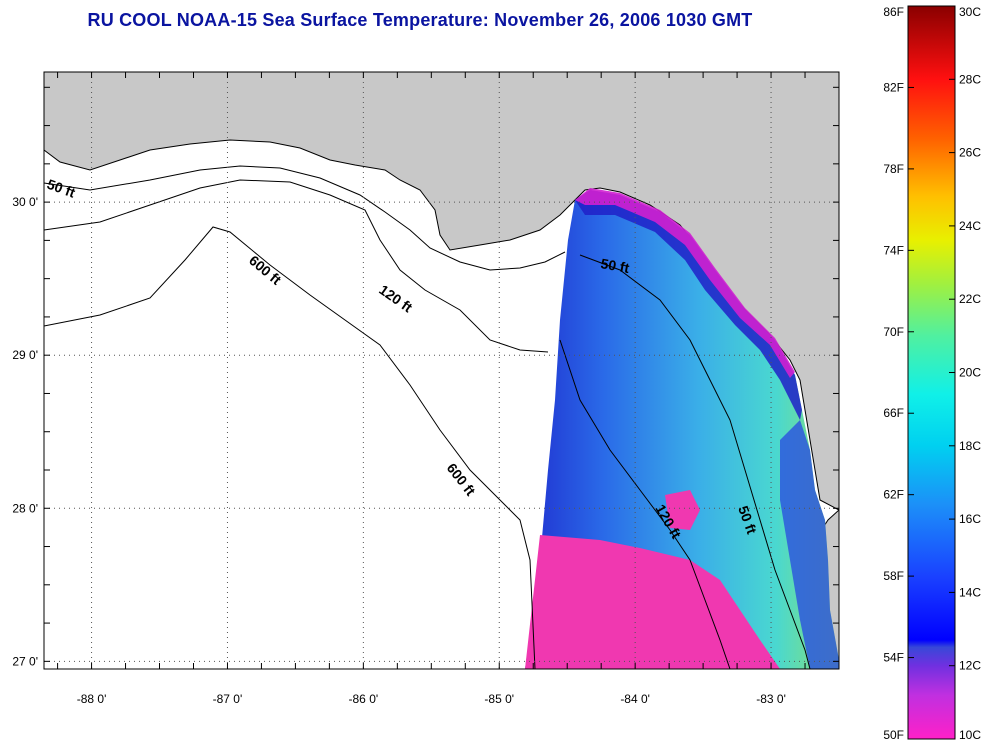 The image size is (992, 754). Describe the element at coordinates (893, 87) in the screenshot. I see `colorbar-fahrenheit-label: 82F` at that location.